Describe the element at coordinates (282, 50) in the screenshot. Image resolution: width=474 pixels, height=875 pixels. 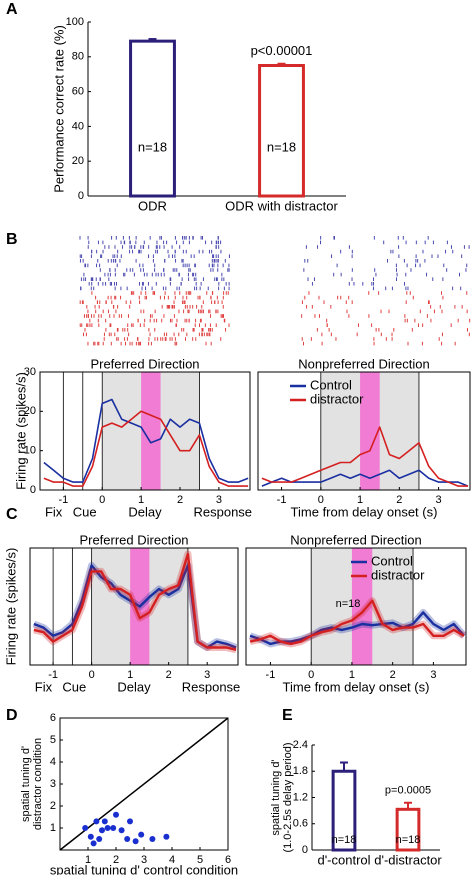
I see `annotation: p<0.00001` at that location.